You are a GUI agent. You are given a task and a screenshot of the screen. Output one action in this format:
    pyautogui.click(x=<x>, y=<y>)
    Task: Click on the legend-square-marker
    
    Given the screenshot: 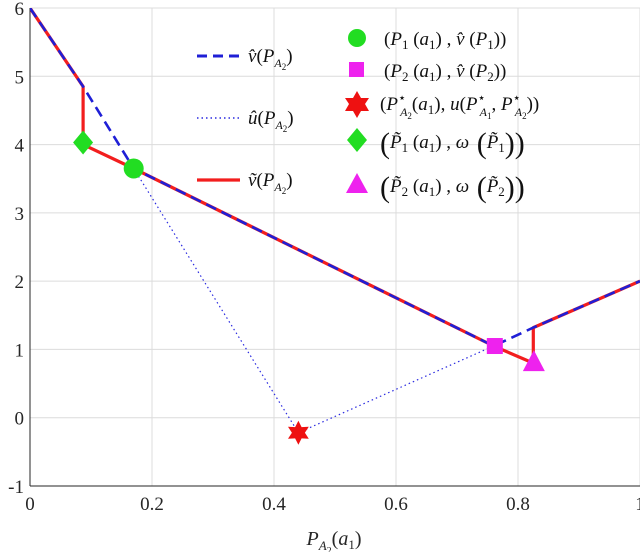 What is the action you would take?
    pyautogui.click(x=356, y=69)
    